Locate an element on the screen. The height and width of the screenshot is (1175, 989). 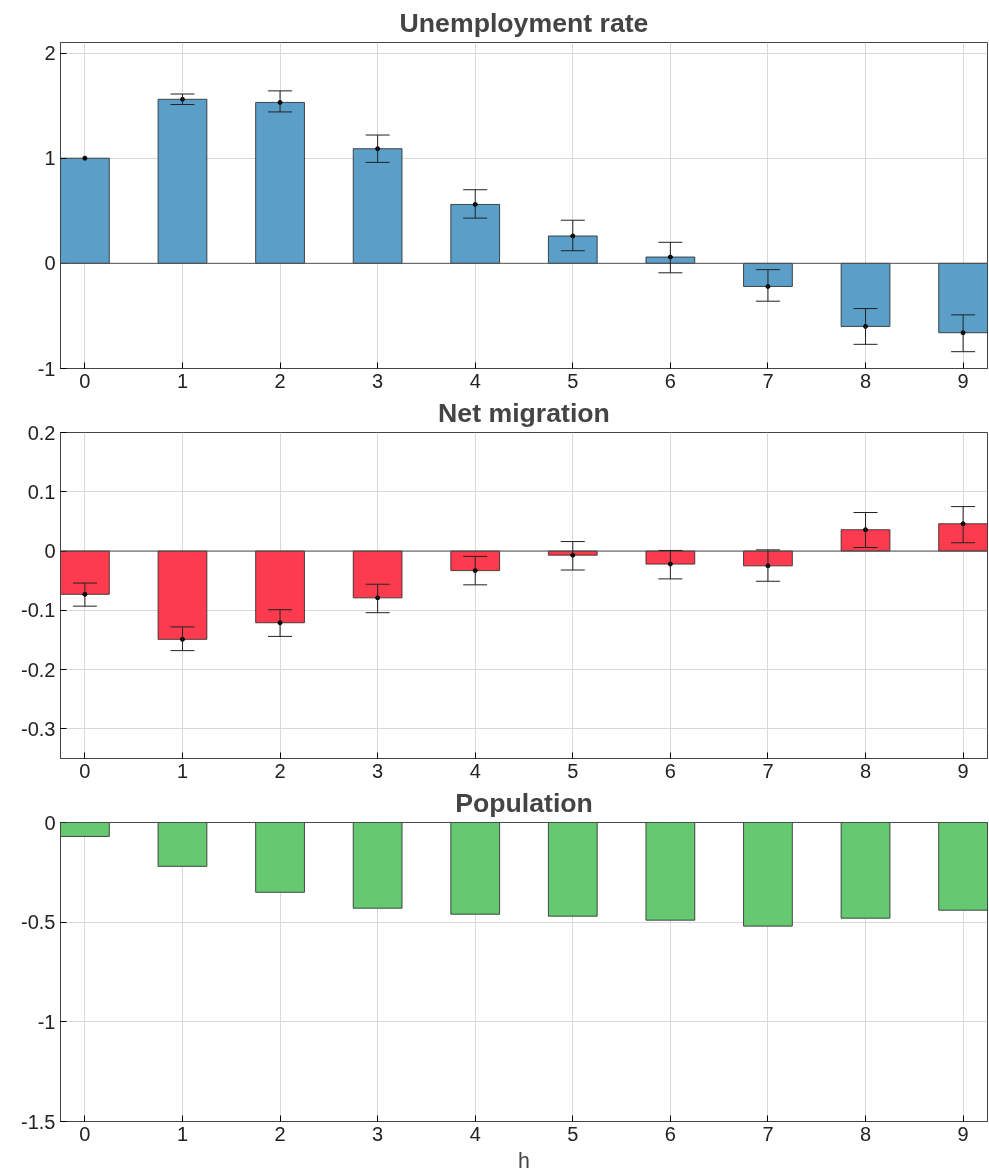
y-tick-label: -0.3 is located at coordinates (38, 728).